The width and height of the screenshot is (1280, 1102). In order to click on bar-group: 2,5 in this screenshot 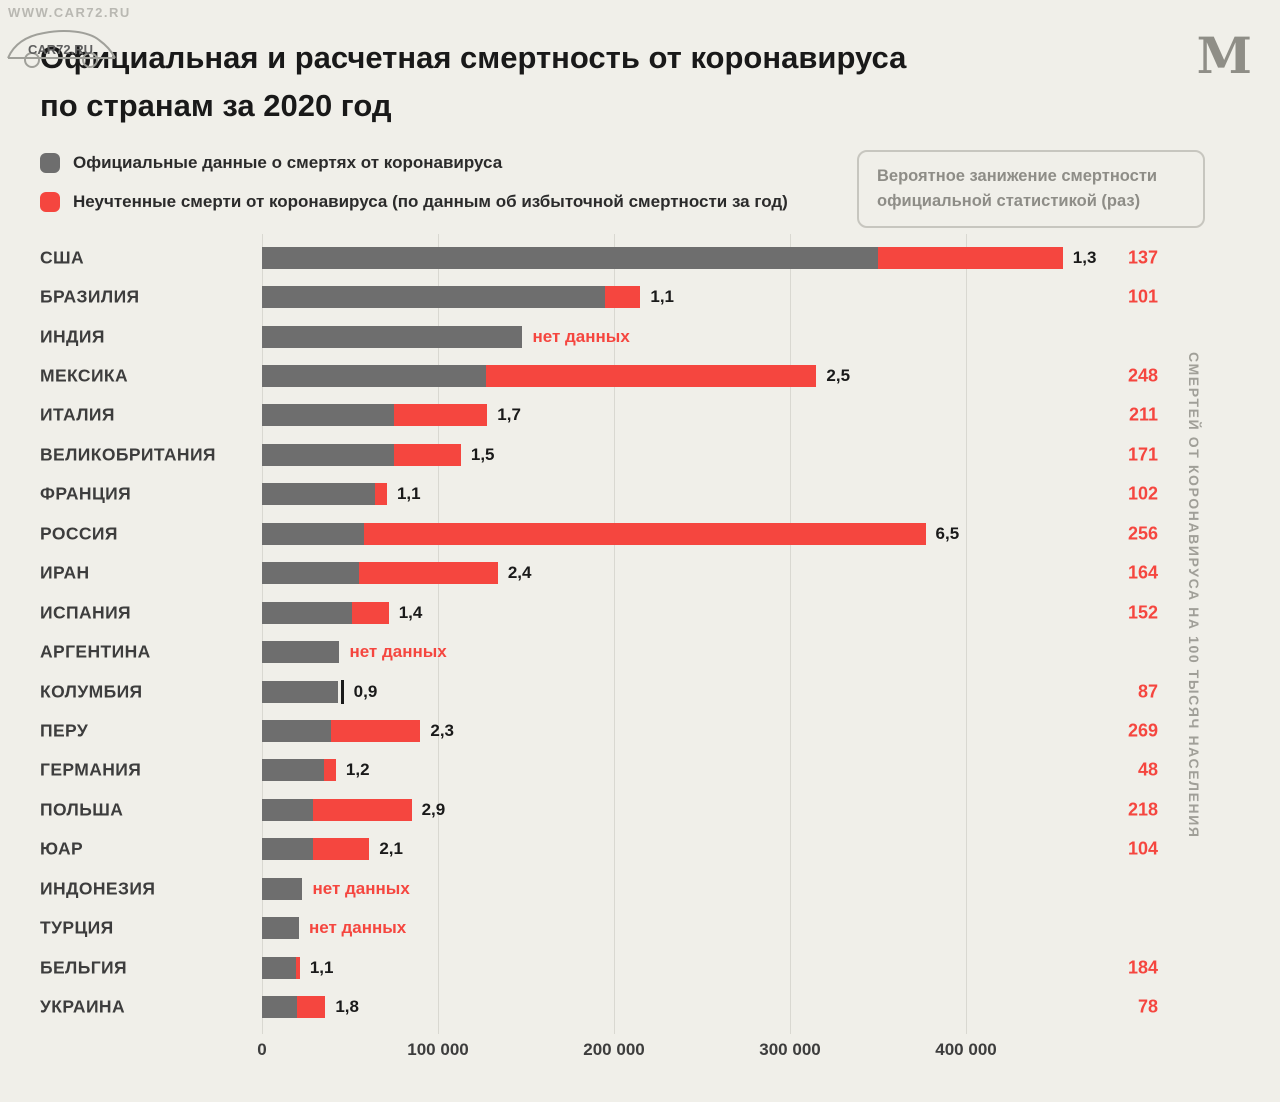, I will do `click(556, 376)`.